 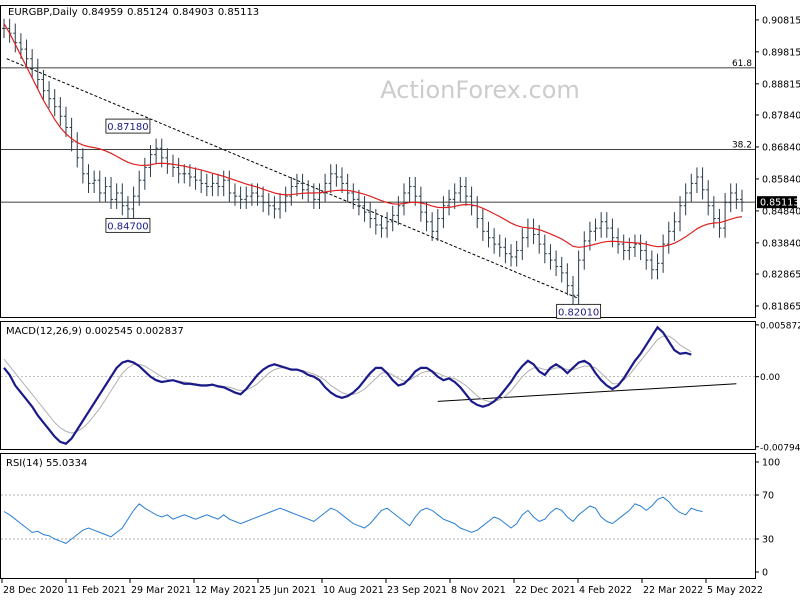 What do you see at coordinates (781, 115) in the screenshot?
I see `price-tick-label: 0.87840` at bounding box center [781, 115].